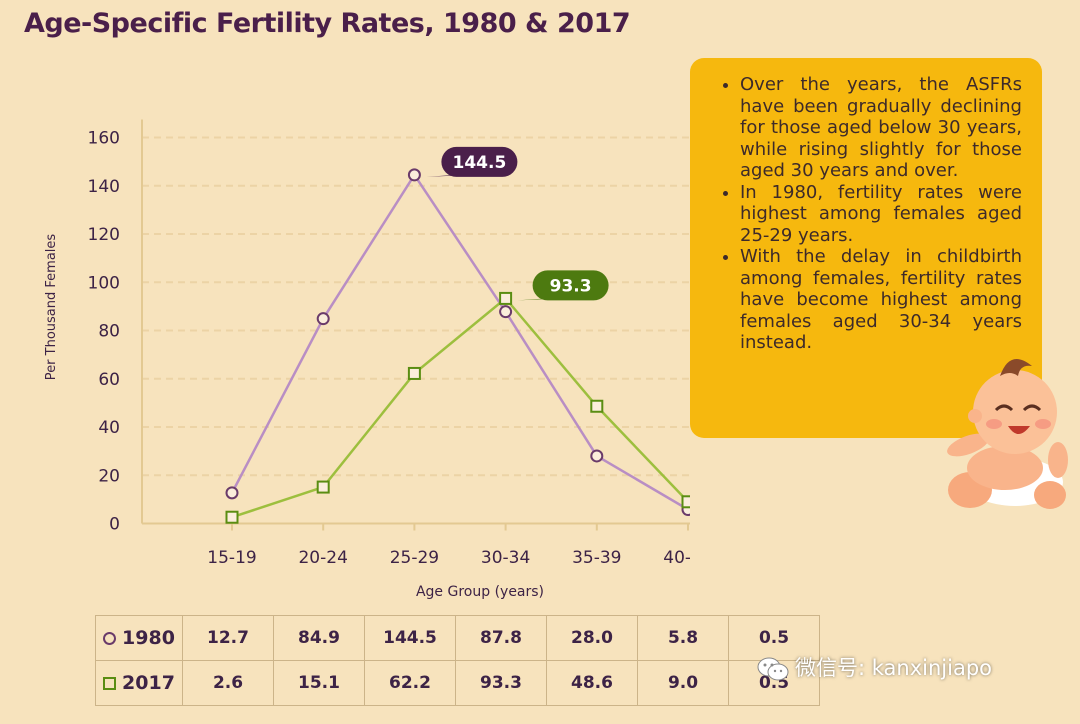 The width and height of the screenshot is (1080, 724). What do you see at coordinates (110, 638) in the screenshot?
I see `circle-marker-icon` at bounding box center [110, 638].